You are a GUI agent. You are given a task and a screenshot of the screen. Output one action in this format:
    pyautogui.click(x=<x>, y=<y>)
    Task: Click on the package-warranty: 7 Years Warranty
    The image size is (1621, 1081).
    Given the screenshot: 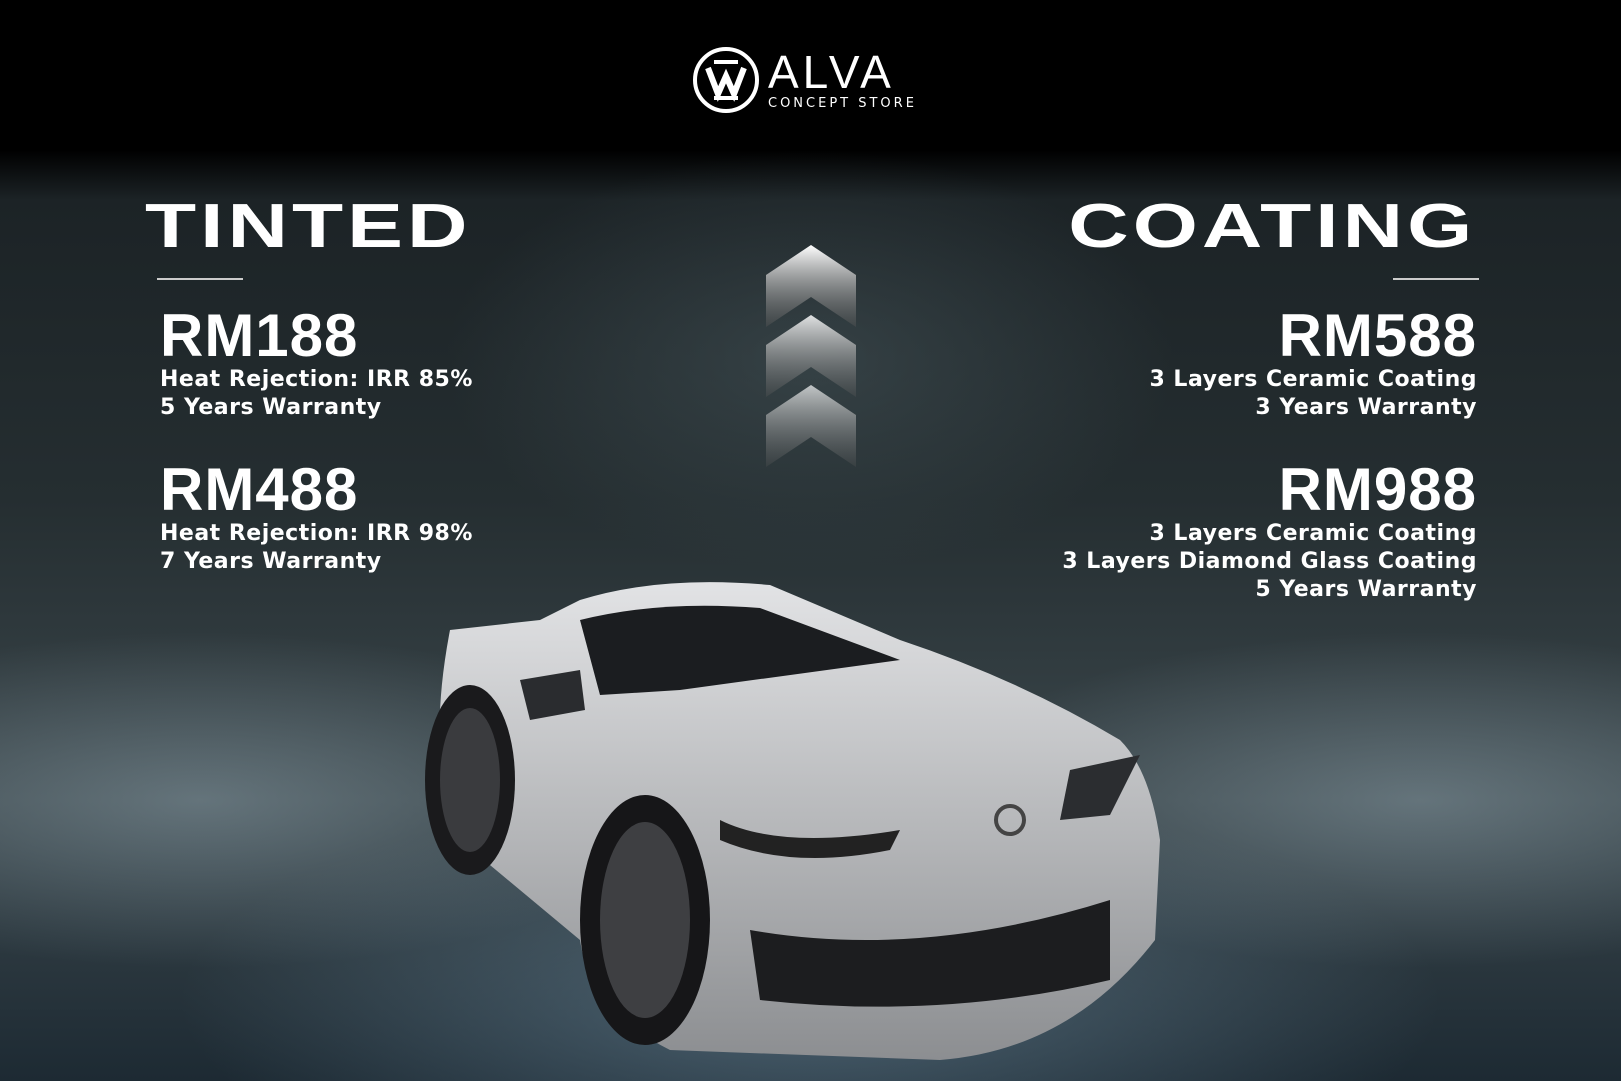 What is the action you would take?
    pyautogui.click(x=271, y=561)
    